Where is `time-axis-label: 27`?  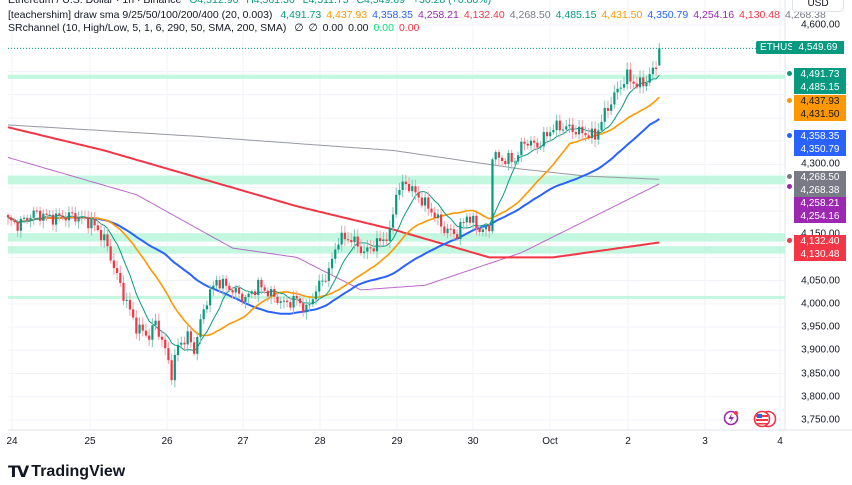
time-axis-label: 27 is located at coordinates (243, 441).